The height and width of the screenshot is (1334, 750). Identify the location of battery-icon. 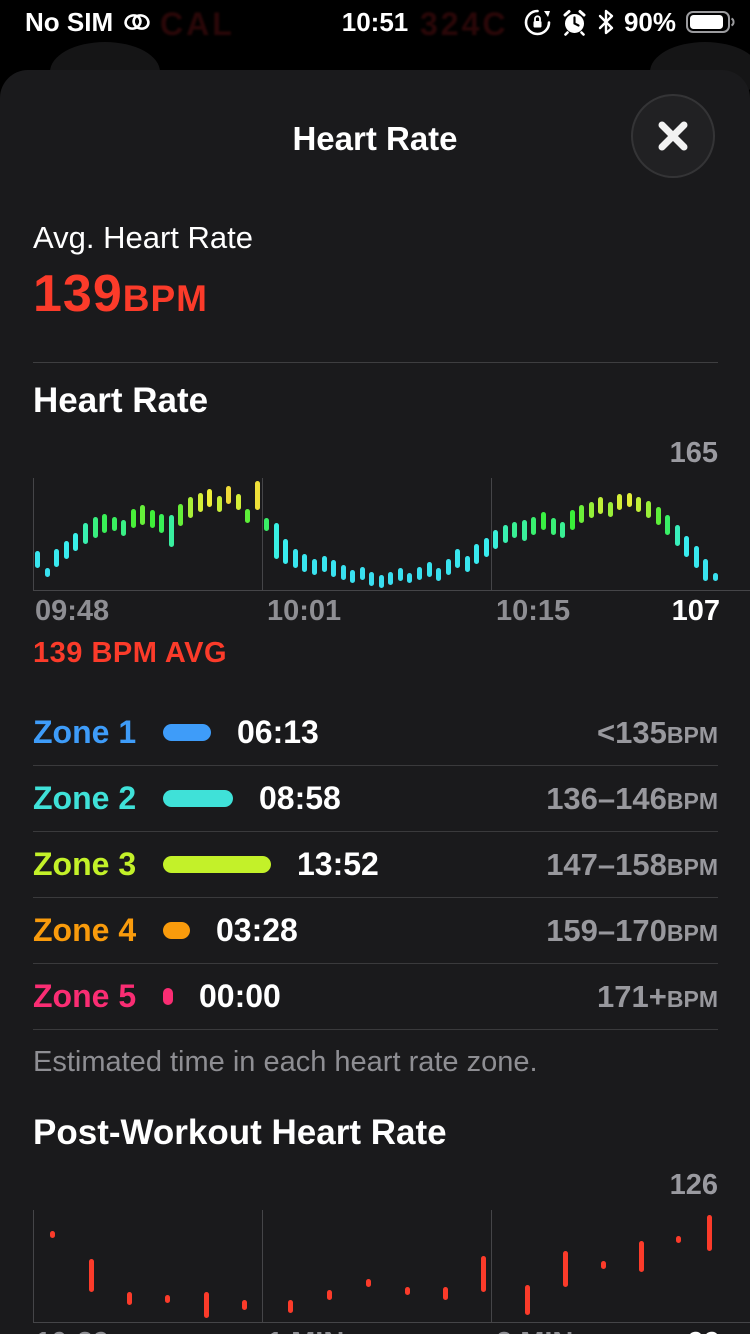
(711, 22).